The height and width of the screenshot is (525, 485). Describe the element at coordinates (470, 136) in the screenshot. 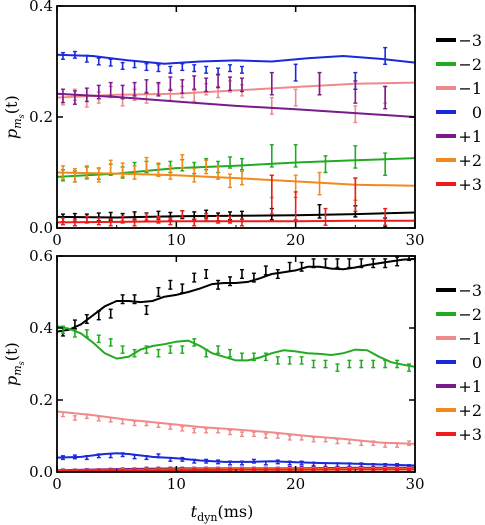

I see `legend-label: +1` at that location.